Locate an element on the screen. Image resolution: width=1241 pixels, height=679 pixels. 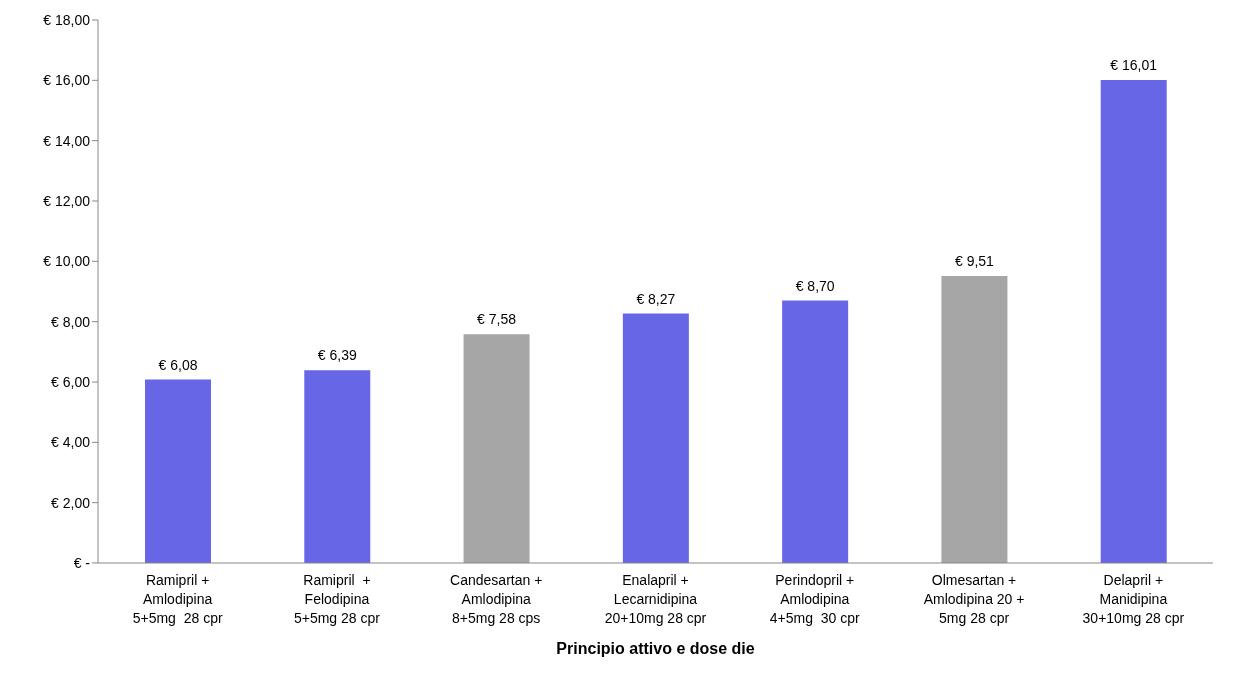
x-tick-label: Enalapril + Lecarnidipina 20+10mg 28 cpr is located at coordinates (655, 599).